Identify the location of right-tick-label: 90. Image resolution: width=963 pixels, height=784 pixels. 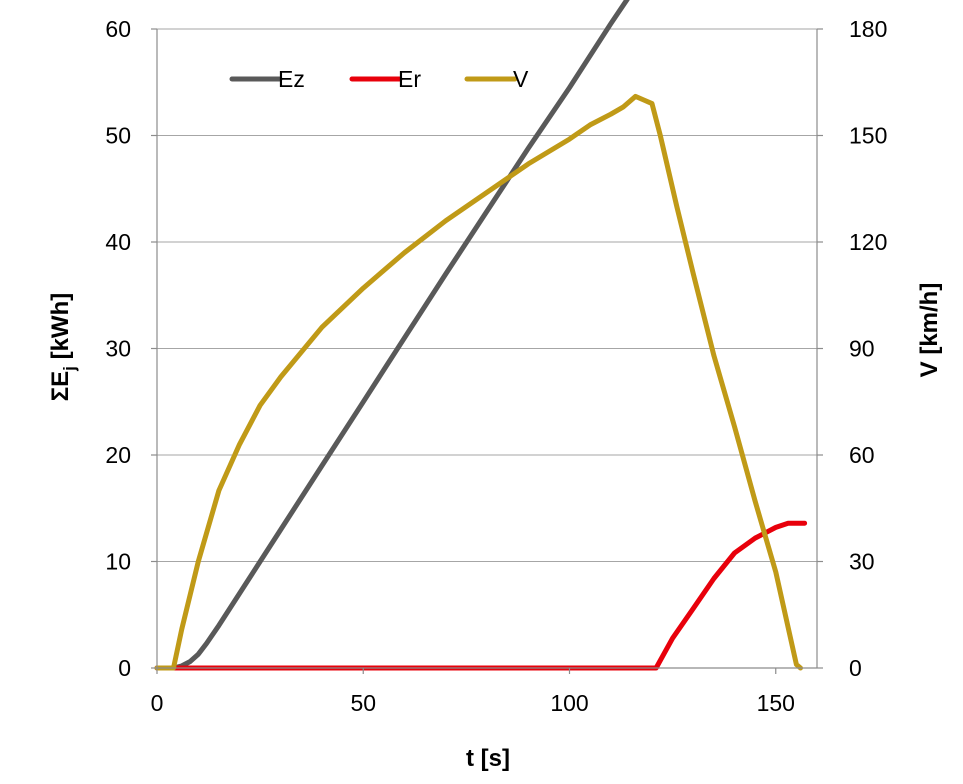
(862, 349).